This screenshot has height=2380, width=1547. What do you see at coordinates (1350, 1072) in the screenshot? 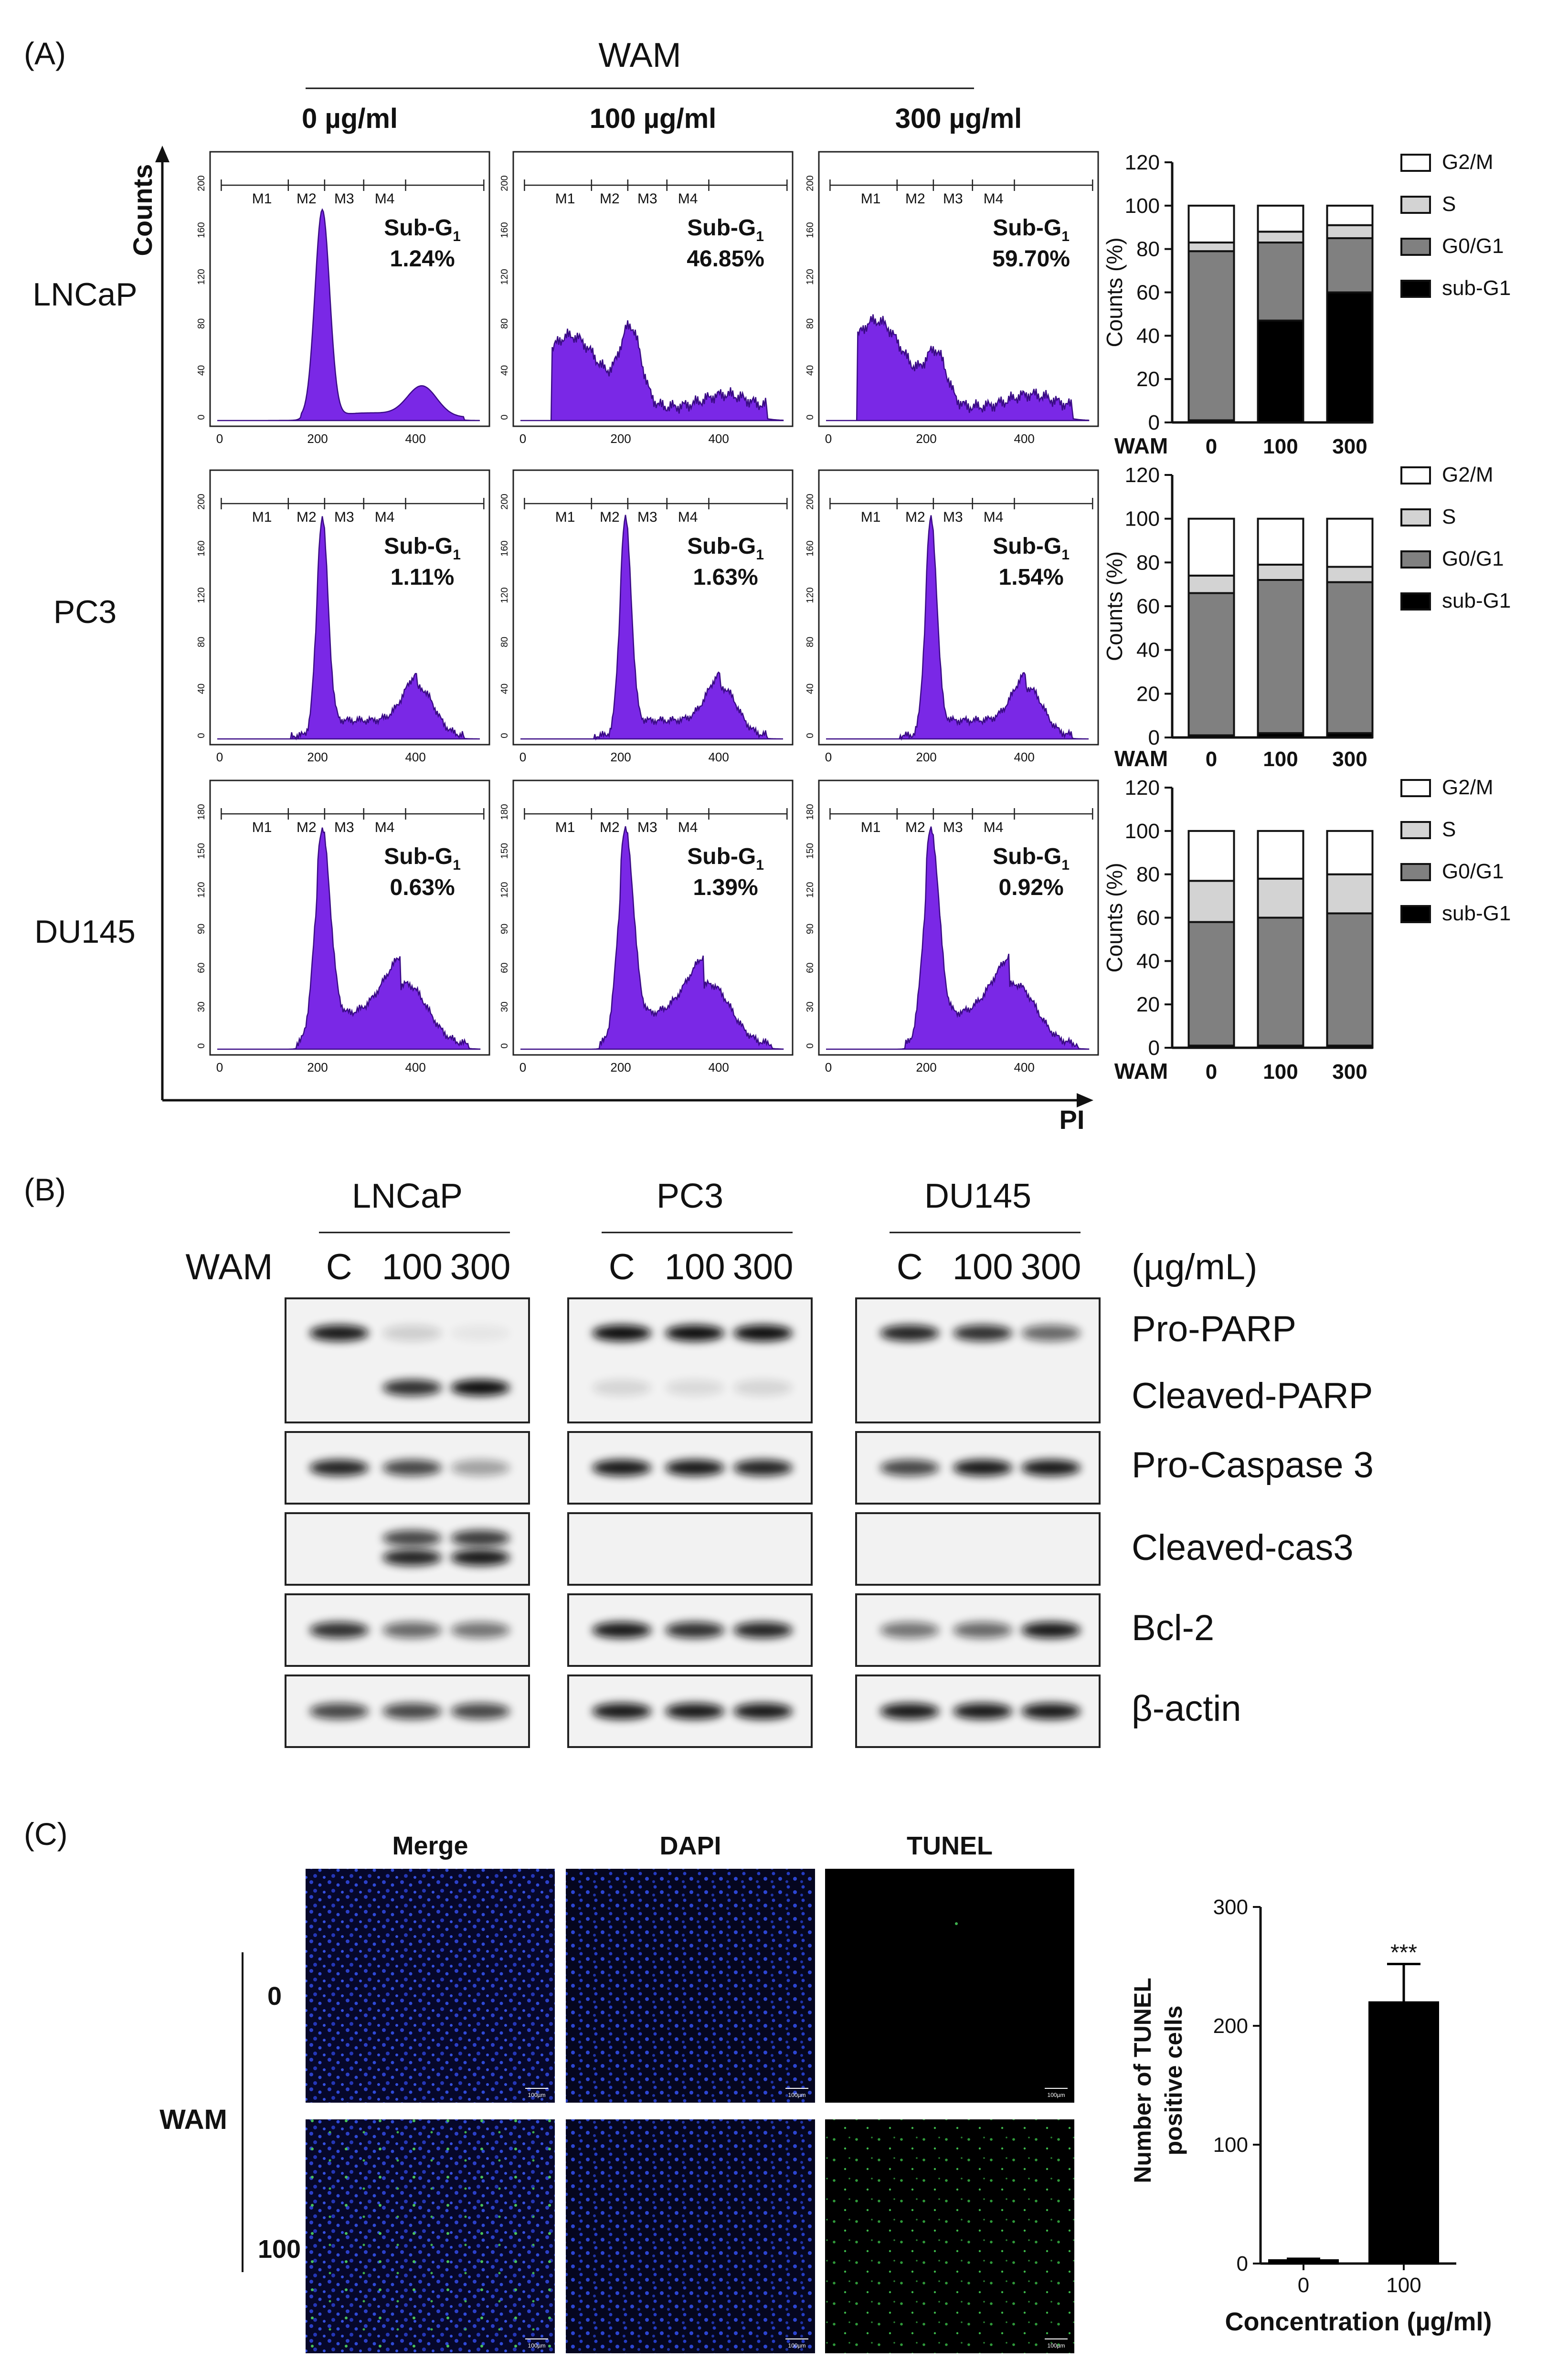
I see `chart-x-tick-label: 300` at bounding box center [1350, 1072].